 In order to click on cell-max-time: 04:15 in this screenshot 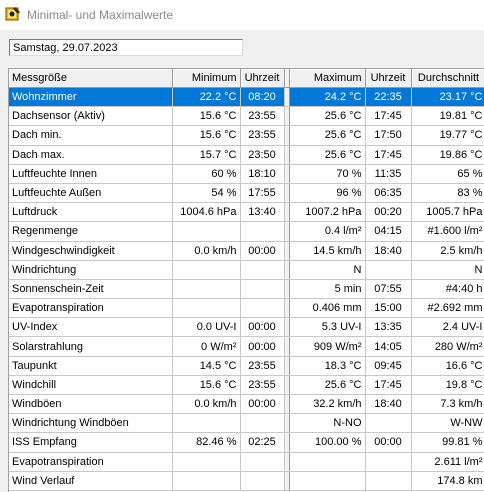, I will do `click(388, 231)`.